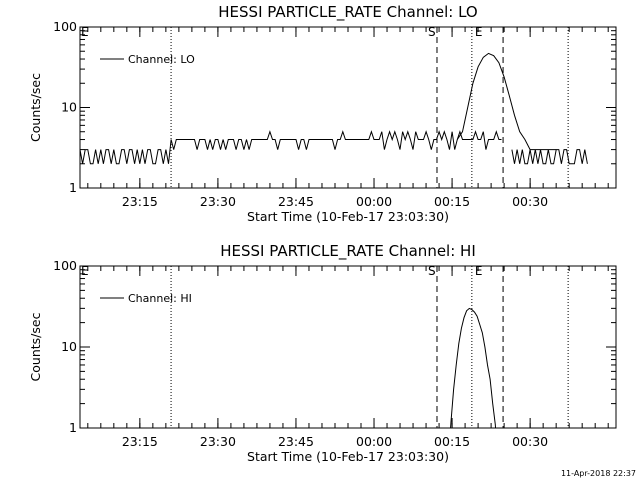 This screenshot has width=640, height=485. I want to click on legend-label: Channel: HI, so click(160, 298).